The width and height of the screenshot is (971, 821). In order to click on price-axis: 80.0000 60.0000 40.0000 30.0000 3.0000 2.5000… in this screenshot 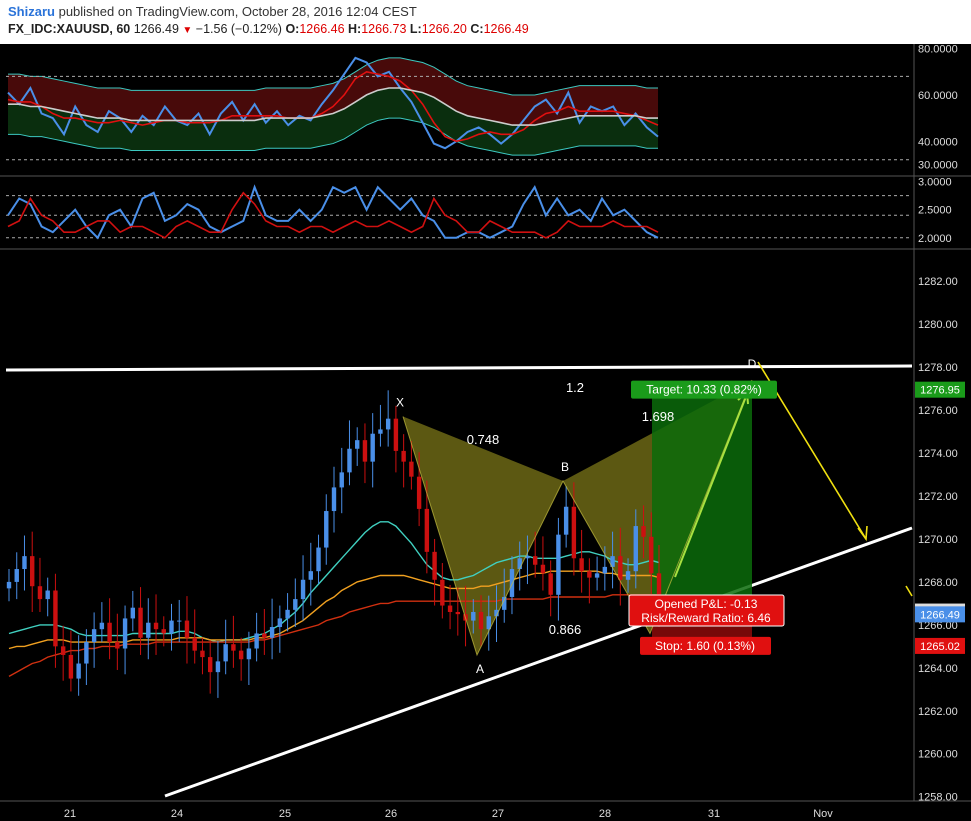, I will do `click(939, 424)`.